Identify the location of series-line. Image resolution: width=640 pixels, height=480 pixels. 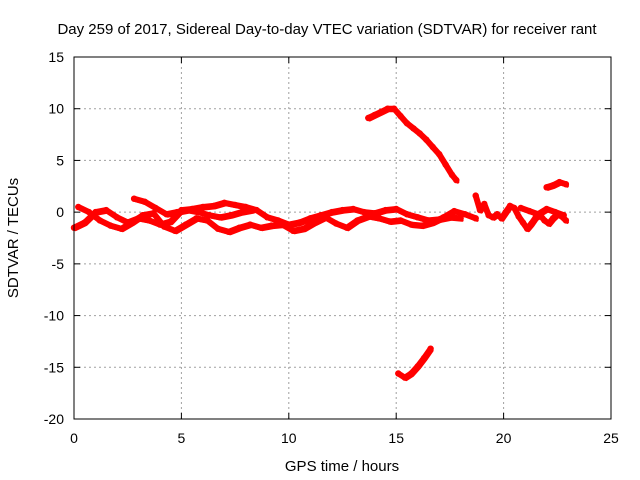
(412, 144).